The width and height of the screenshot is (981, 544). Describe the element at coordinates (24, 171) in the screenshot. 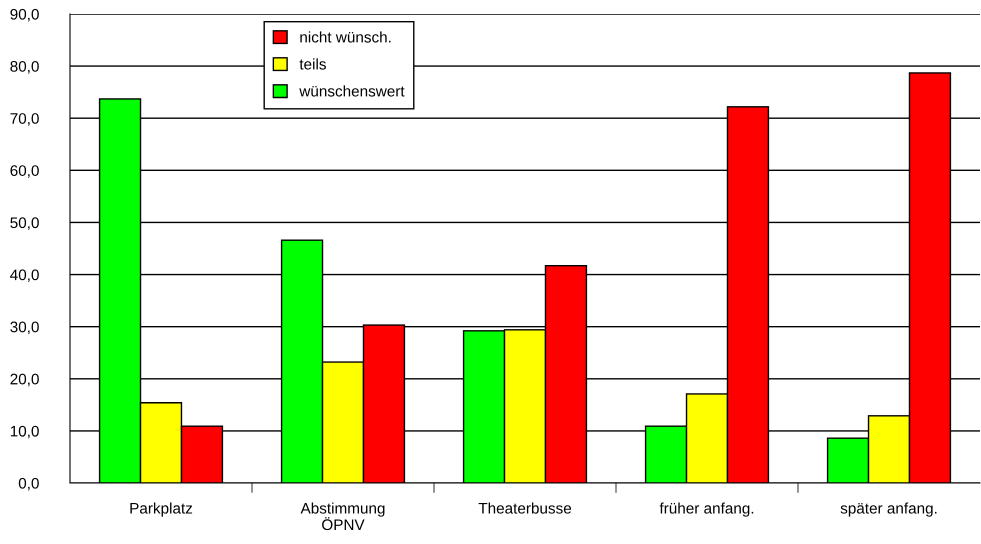

I see `y-tick-label: 60,0` at that location.